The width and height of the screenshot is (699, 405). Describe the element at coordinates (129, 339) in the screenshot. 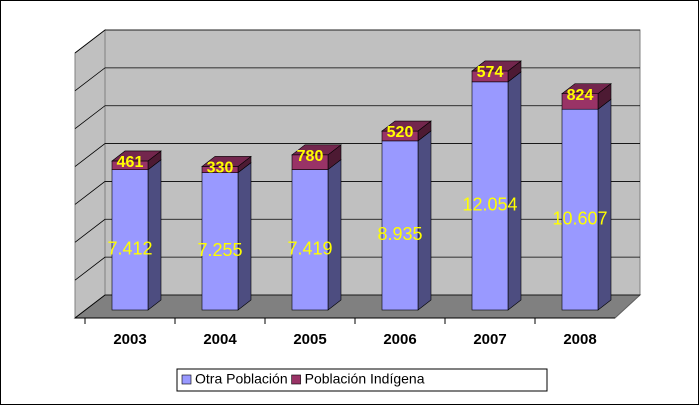

I see `x-tick-label: 2003` at that location.